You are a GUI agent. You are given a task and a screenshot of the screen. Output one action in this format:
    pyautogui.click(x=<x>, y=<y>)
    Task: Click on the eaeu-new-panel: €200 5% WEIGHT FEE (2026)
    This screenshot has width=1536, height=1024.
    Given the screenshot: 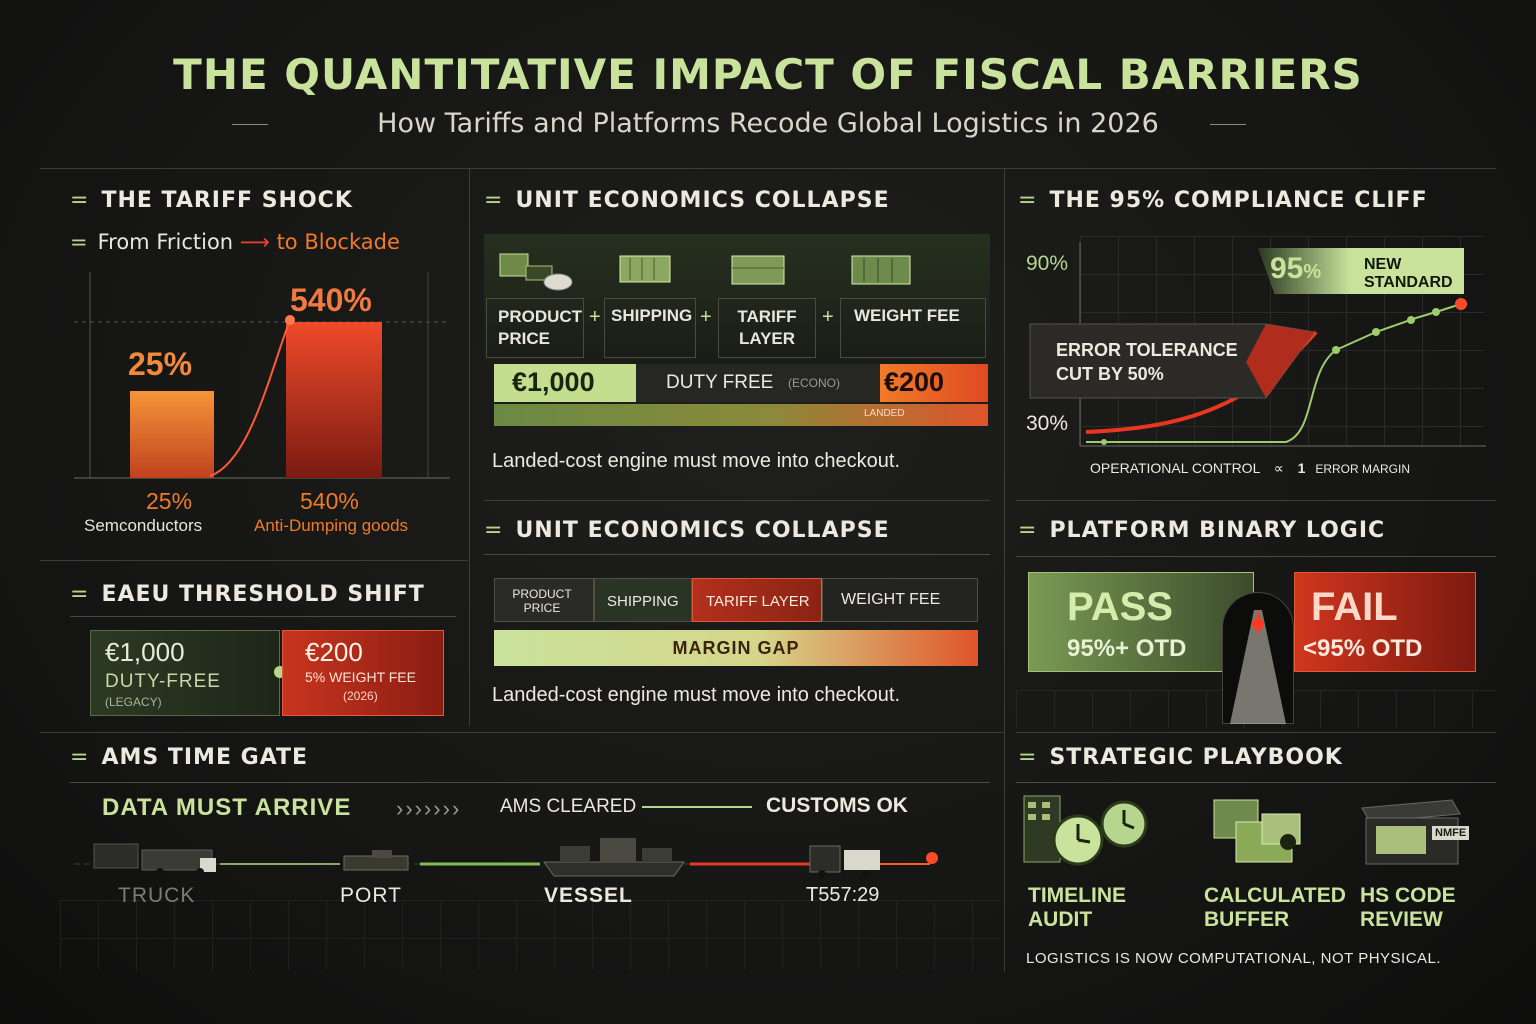 What is the action you would take?
    pyautogui.click(x=363, y=673)
    